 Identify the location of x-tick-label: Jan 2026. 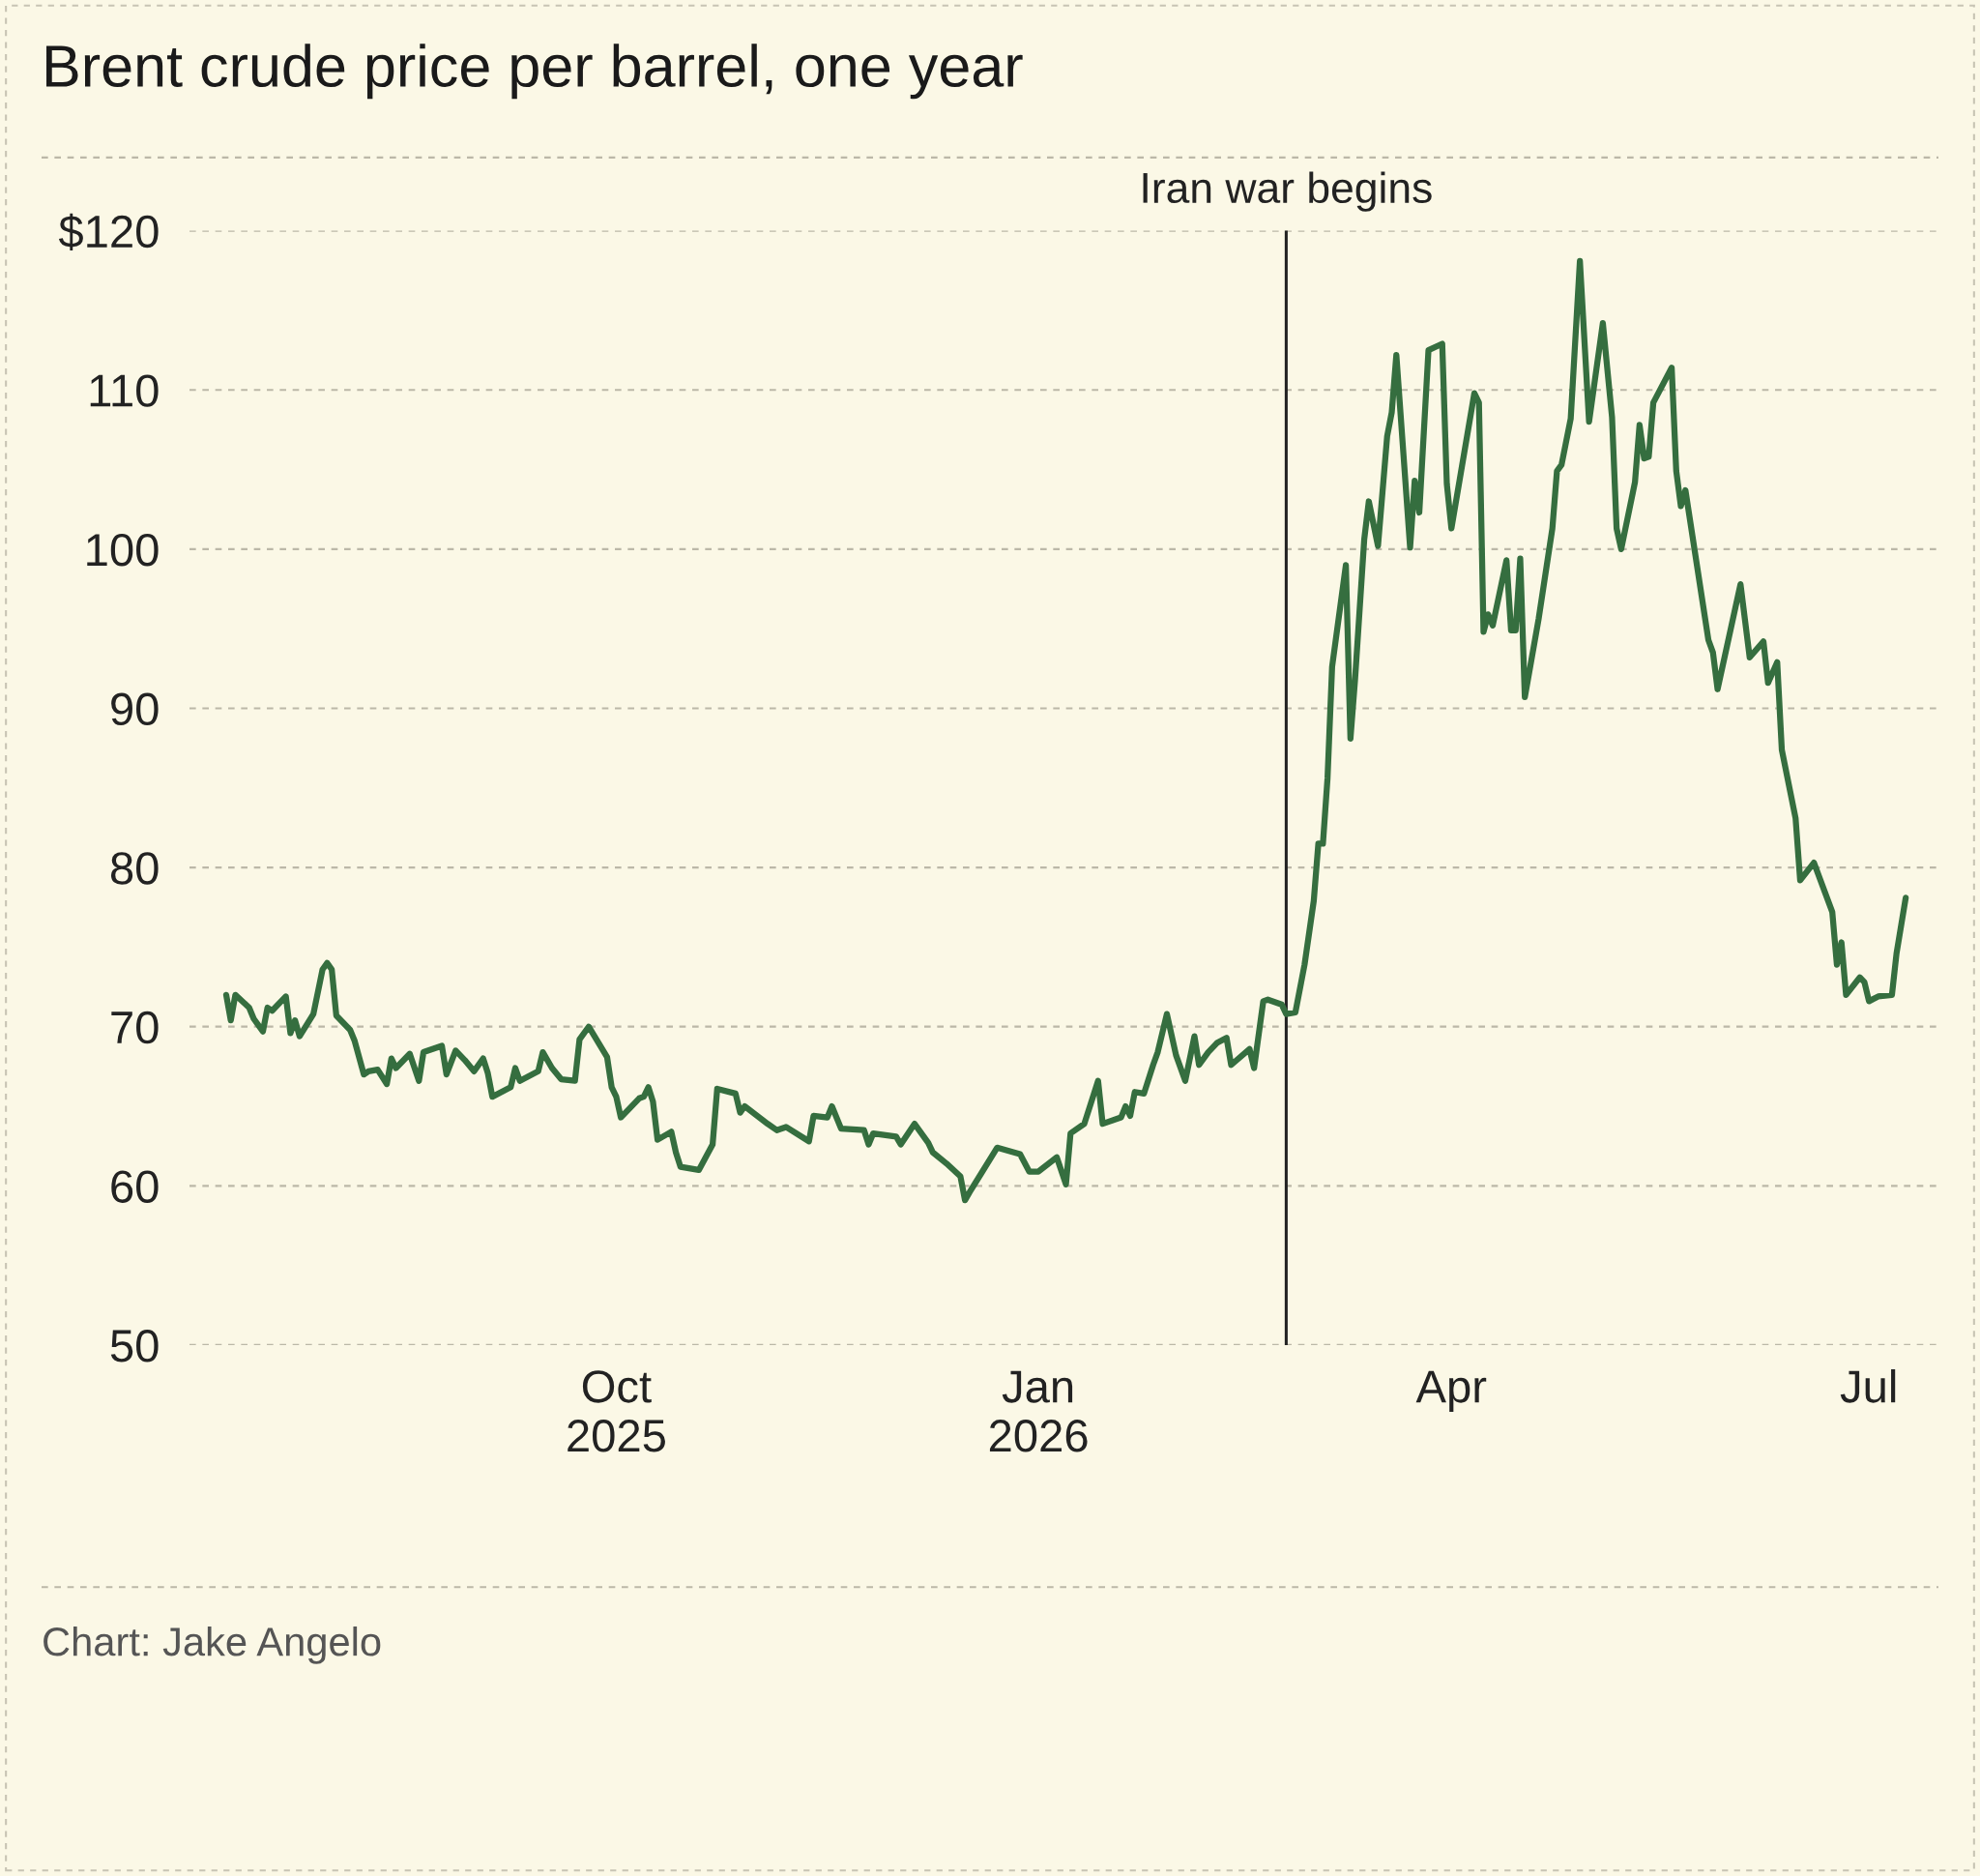
(1038, 1411).